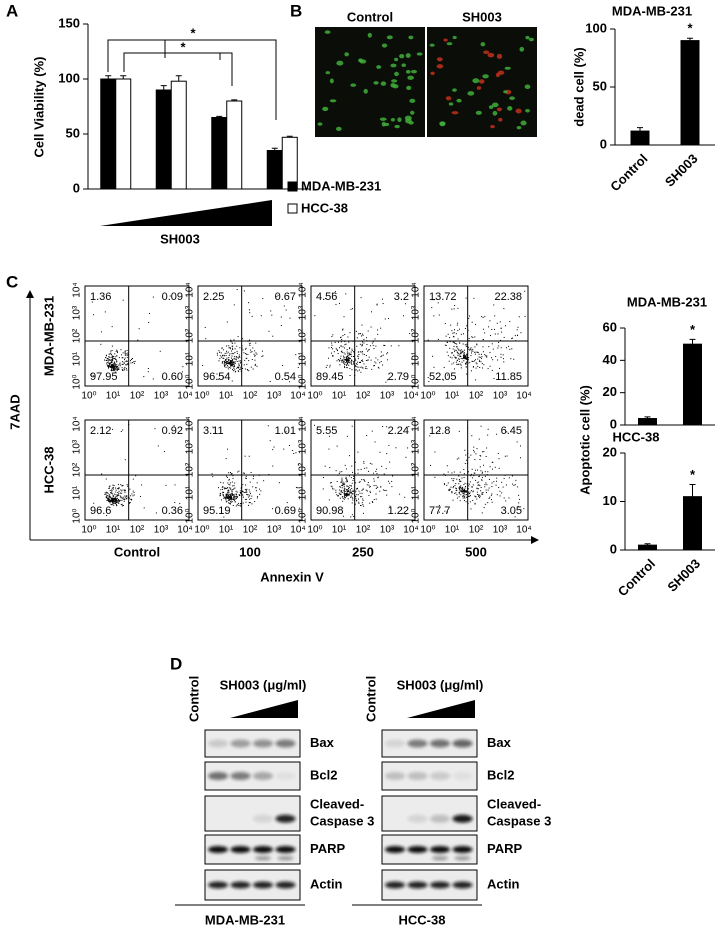 This screenshot has height=933, width=727. I want to click on y-tick-label: 10⁴, so click(303, 289).